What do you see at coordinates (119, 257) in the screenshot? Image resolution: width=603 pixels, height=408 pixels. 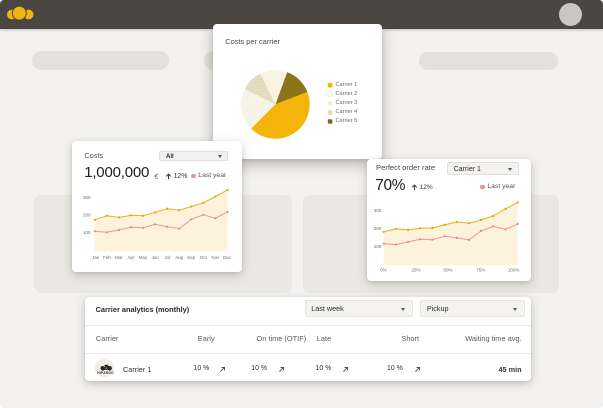 I see `svg-text: Mar` at bounding box center [119, 257].